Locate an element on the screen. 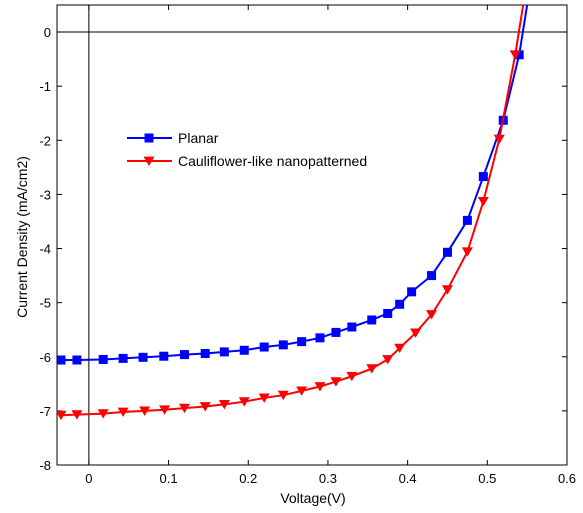 Image resolution: width=583 pixels, height=513 pixels. y-tick-label: -6 is located at coordinates (45, 357).